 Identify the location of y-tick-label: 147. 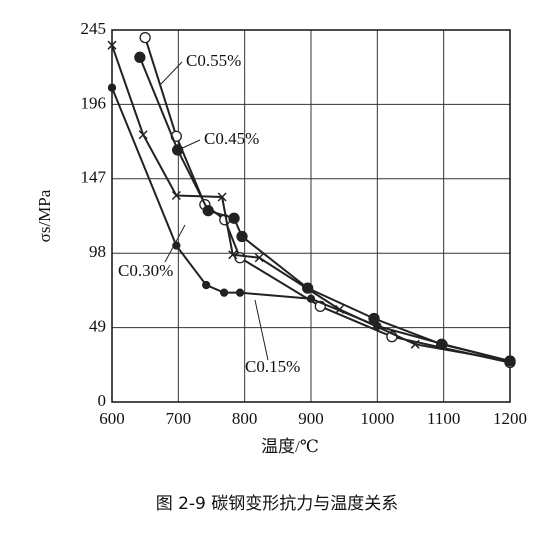
(94, 177).